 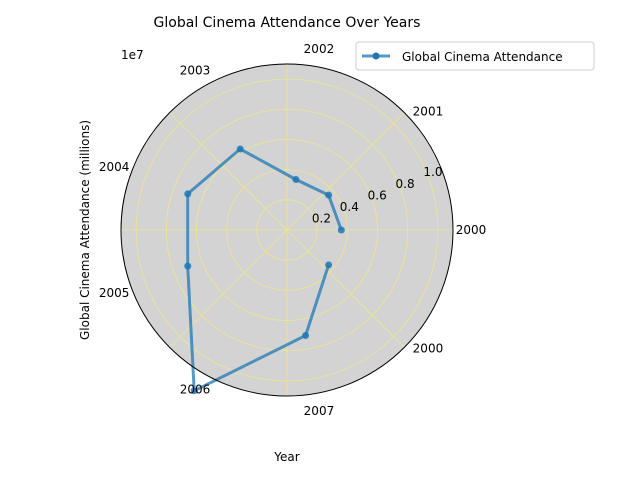 I want to click on series-line-group, so click(x=264, y=270).